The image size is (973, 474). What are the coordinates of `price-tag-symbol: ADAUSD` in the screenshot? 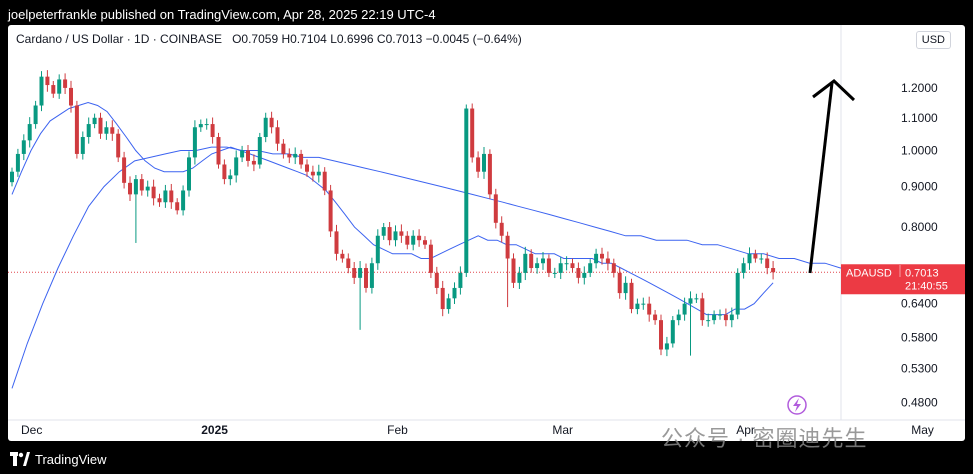 It's located at (869, 273).